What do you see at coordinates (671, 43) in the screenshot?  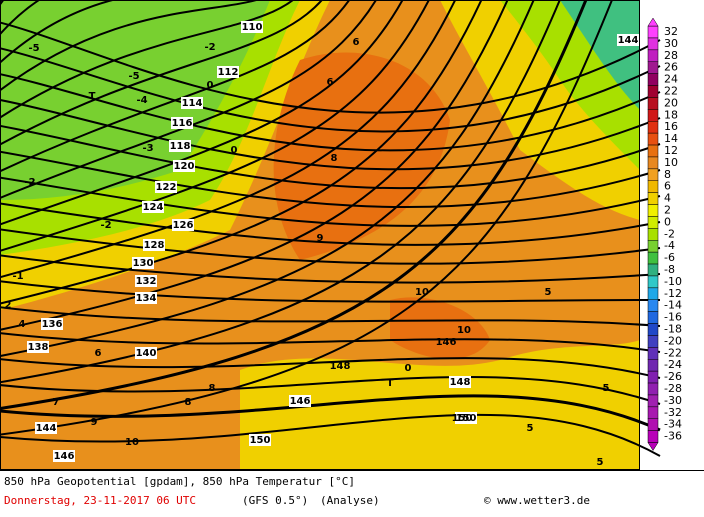 I see `colorbar-label: 30` at bounding box center [671, 43].